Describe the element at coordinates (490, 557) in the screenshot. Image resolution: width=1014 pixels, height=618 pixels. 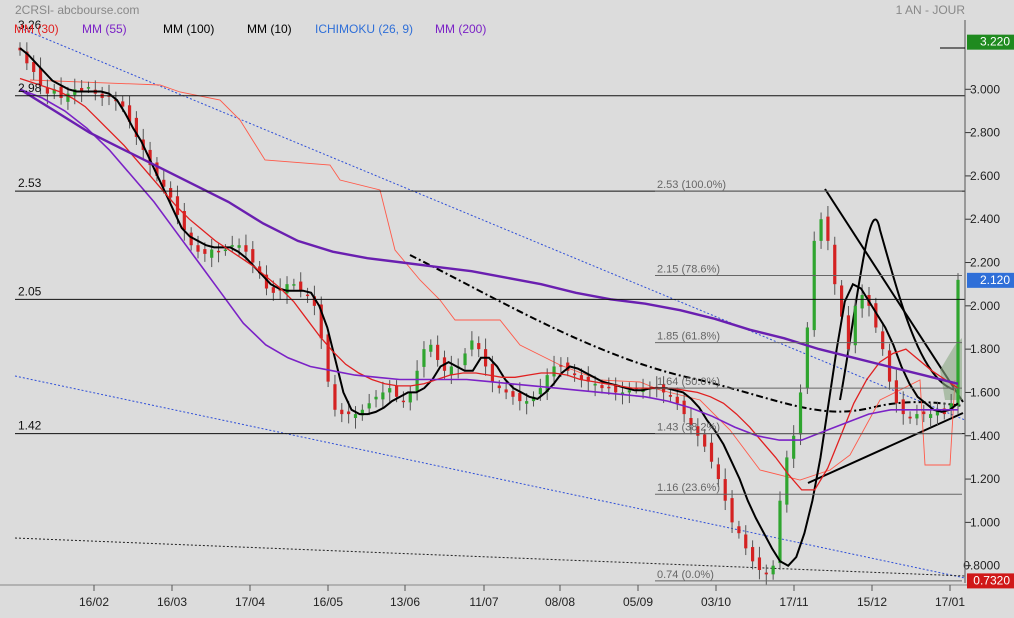
I see `long-support-dotted` at that location.